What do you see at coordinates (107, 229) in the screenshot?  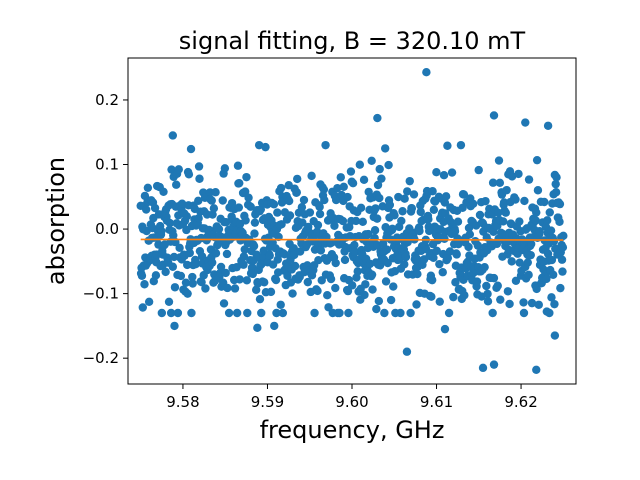 I see `y-tick-label: 0.0` at bounding box center [107, 229].